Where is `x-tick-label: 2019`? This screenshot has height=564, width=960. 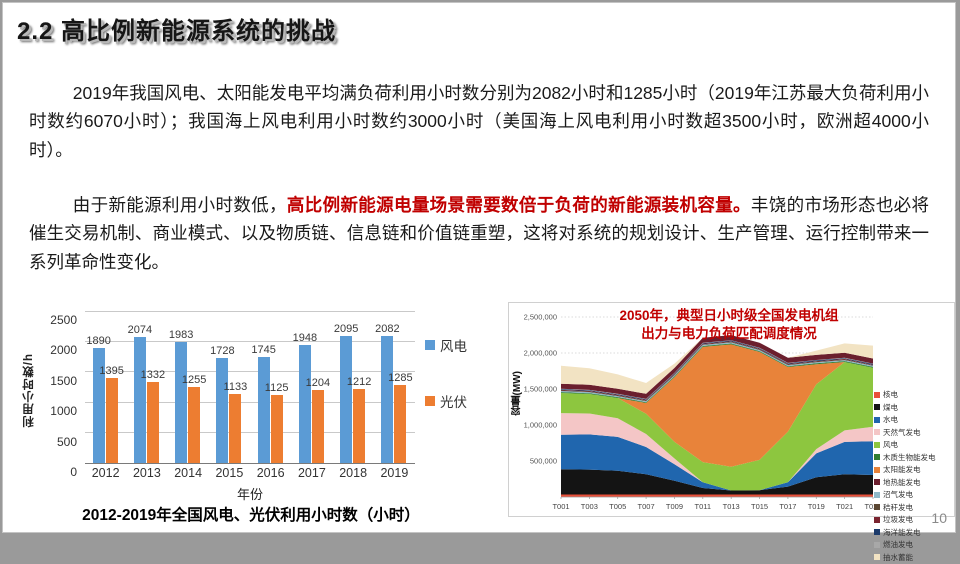
x-tick-label: 2019 is located at coordinates (394, 473).